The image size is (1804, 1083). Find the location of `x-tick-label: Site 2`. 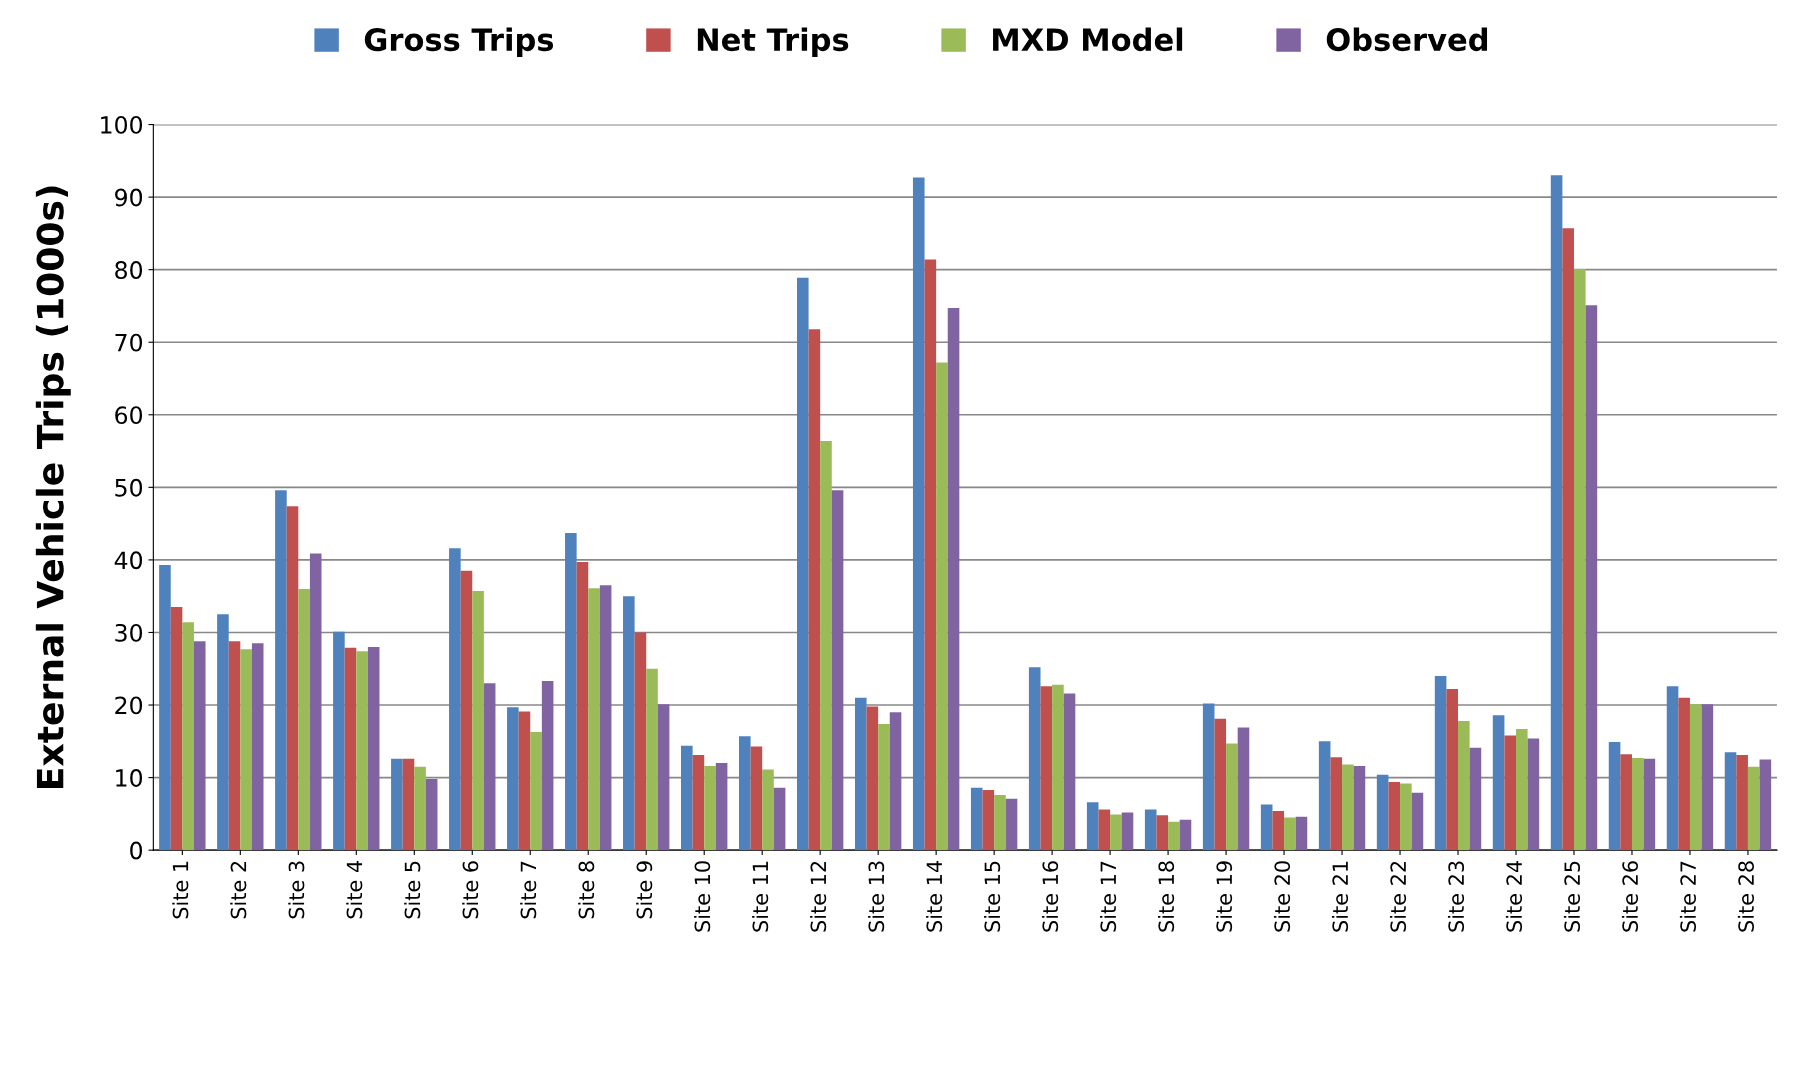

x-tick-label: Site 2 is located at coordinates (238, 890).